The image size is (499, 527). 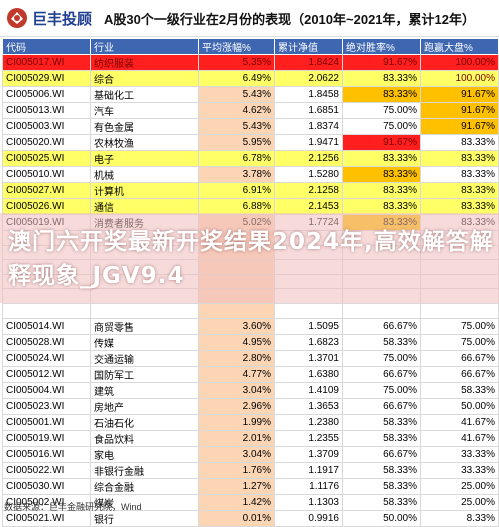 I want to click on industry-cell: 交通运输, so click(x=144, y=358).